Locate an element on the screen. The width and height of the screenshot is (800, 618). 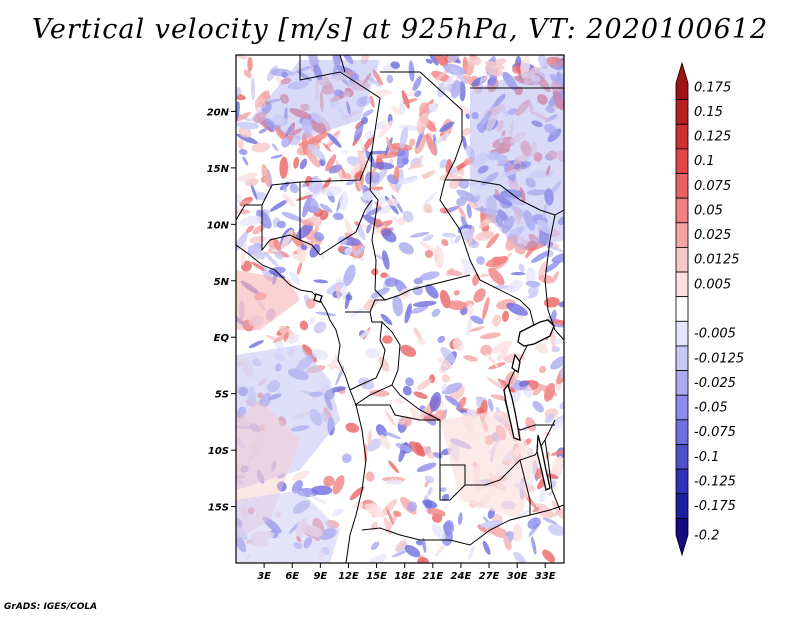
lon-tick-label: 33E is located at coordinates (545, 576).